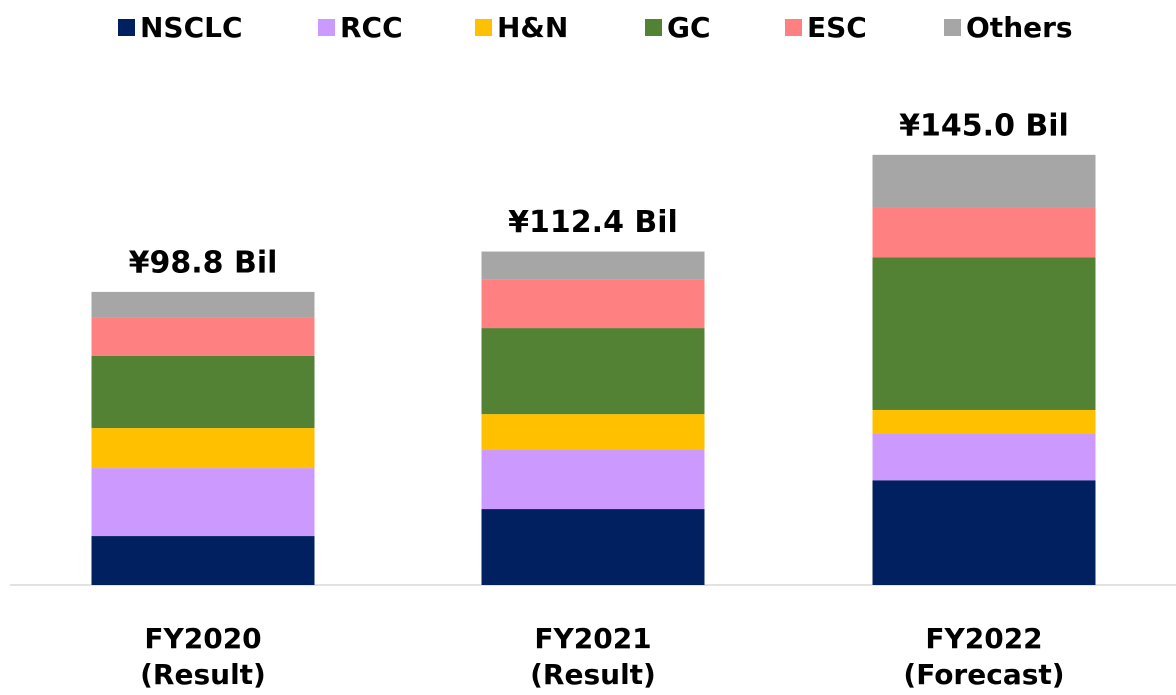 The width and height of the screenshot is (1176, 695). Describe the element at coordinates (202, 638) in the screenshot. I see `x-tick-label: FY2020` at that location.